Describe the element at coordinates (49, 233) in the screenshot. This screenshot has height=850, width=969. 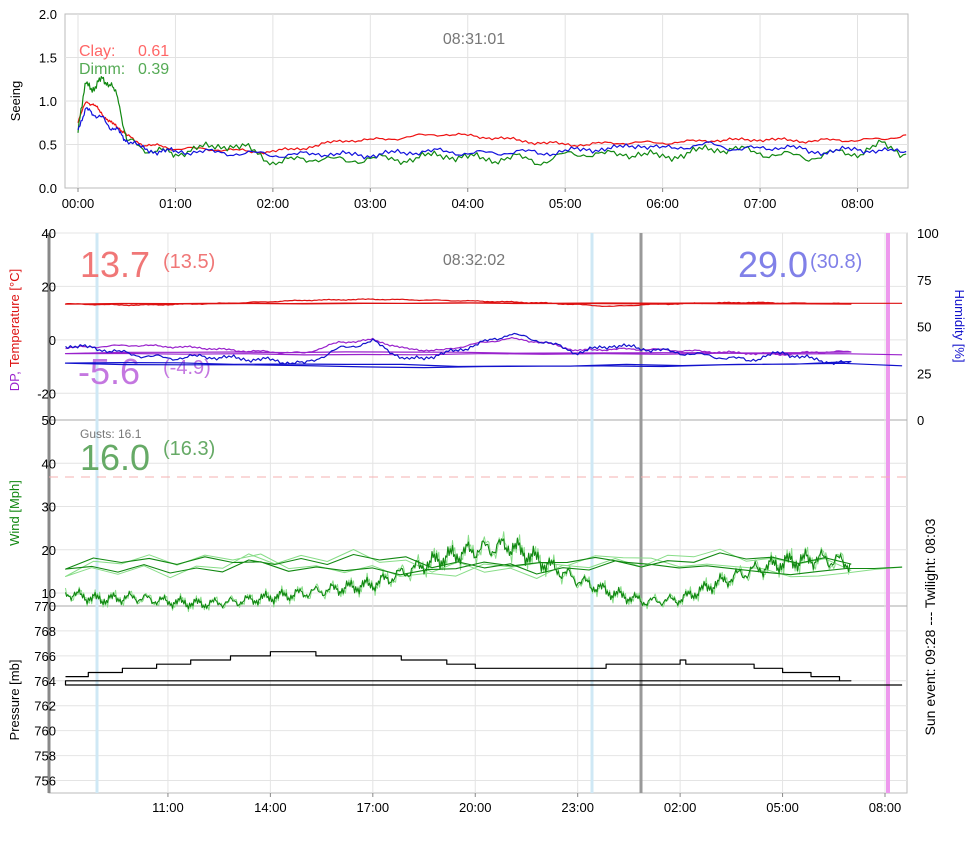
I see `temp-y-tick: 40` at that location.